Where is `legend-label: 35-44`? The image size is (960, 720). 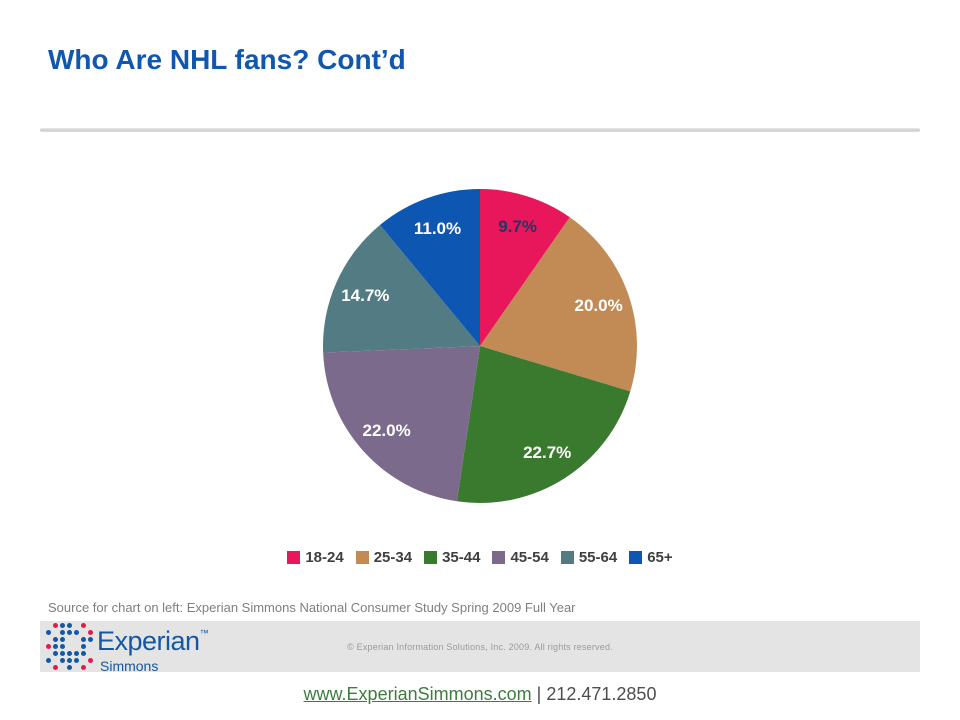
legend-label: 35-44 is located at coordinates (461, 557).